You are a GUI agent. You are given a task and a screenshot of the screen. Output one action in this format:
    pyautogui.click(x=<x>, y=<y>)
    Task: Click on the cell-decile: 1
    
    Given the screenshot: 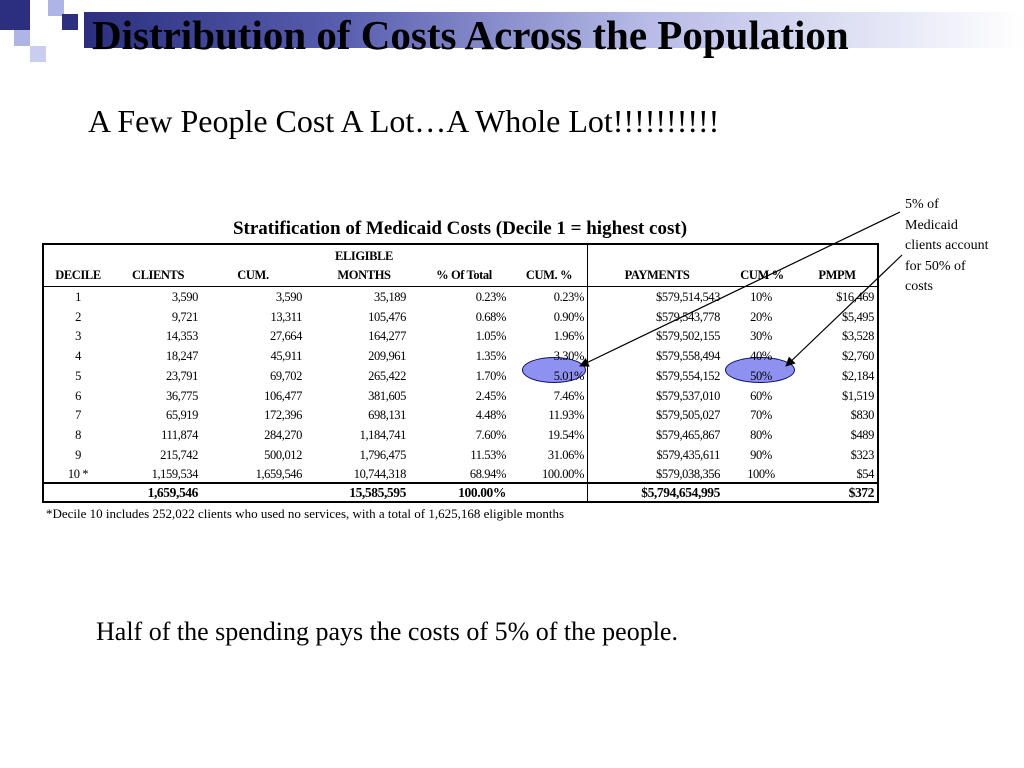 What is the action you would take?
    pyautogui.click(x=78, y=297)
    